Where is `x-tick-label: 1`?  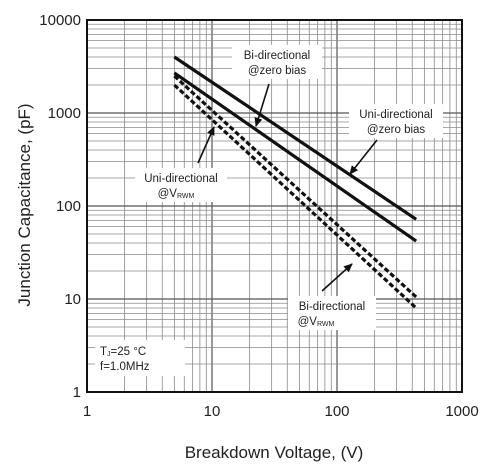
x-tick-label: 1 is located at coordinates (87, 411).